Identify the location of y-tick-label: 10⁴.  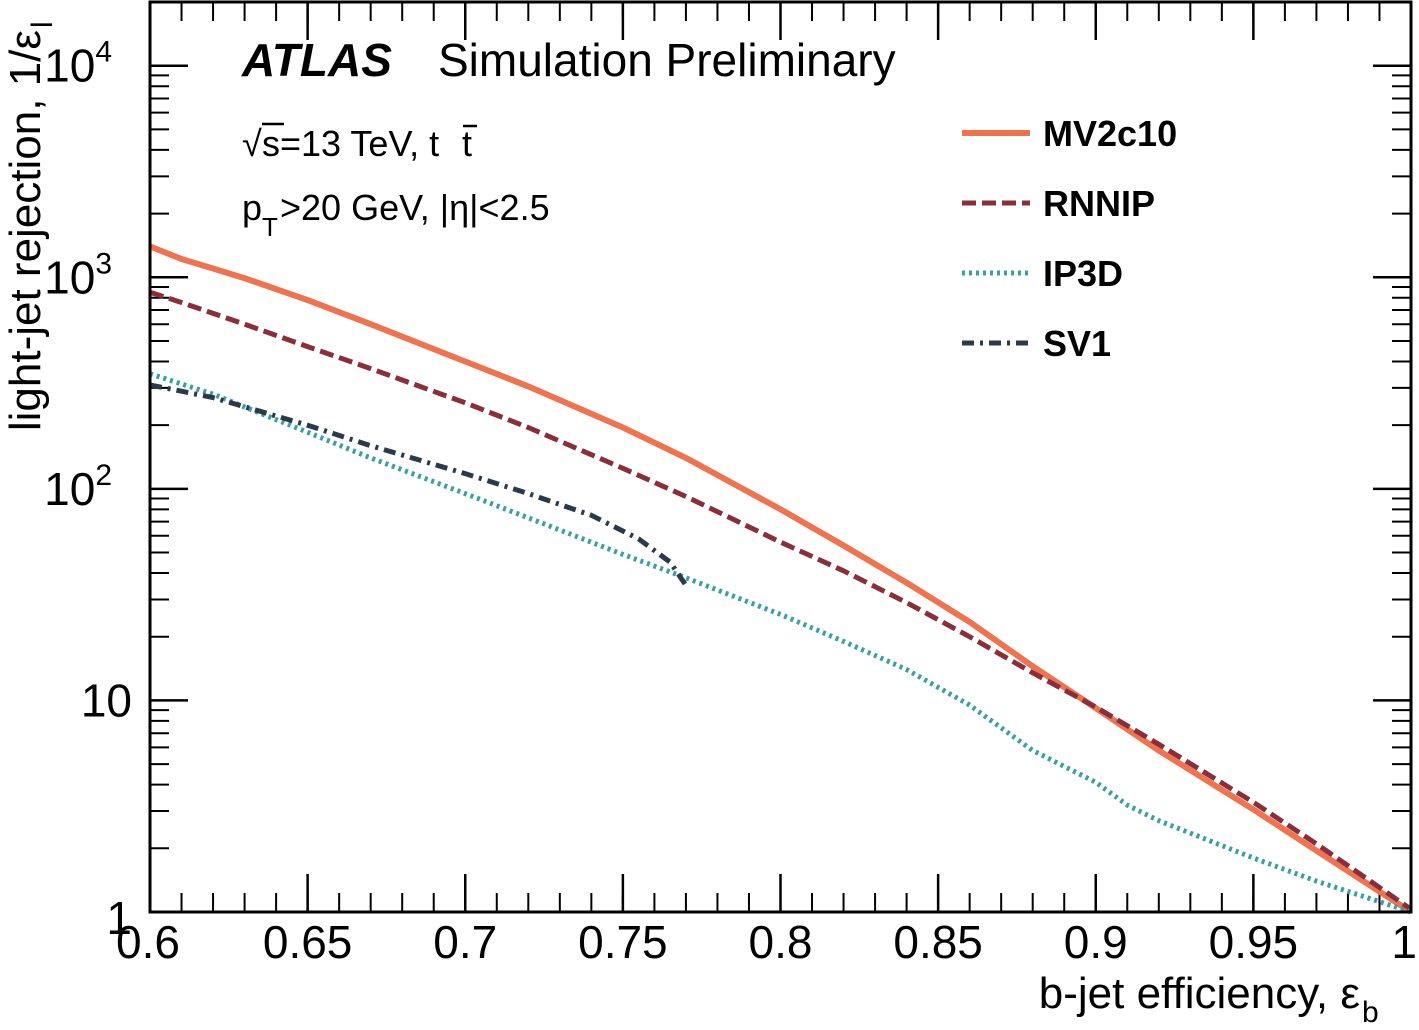
(78, 64).